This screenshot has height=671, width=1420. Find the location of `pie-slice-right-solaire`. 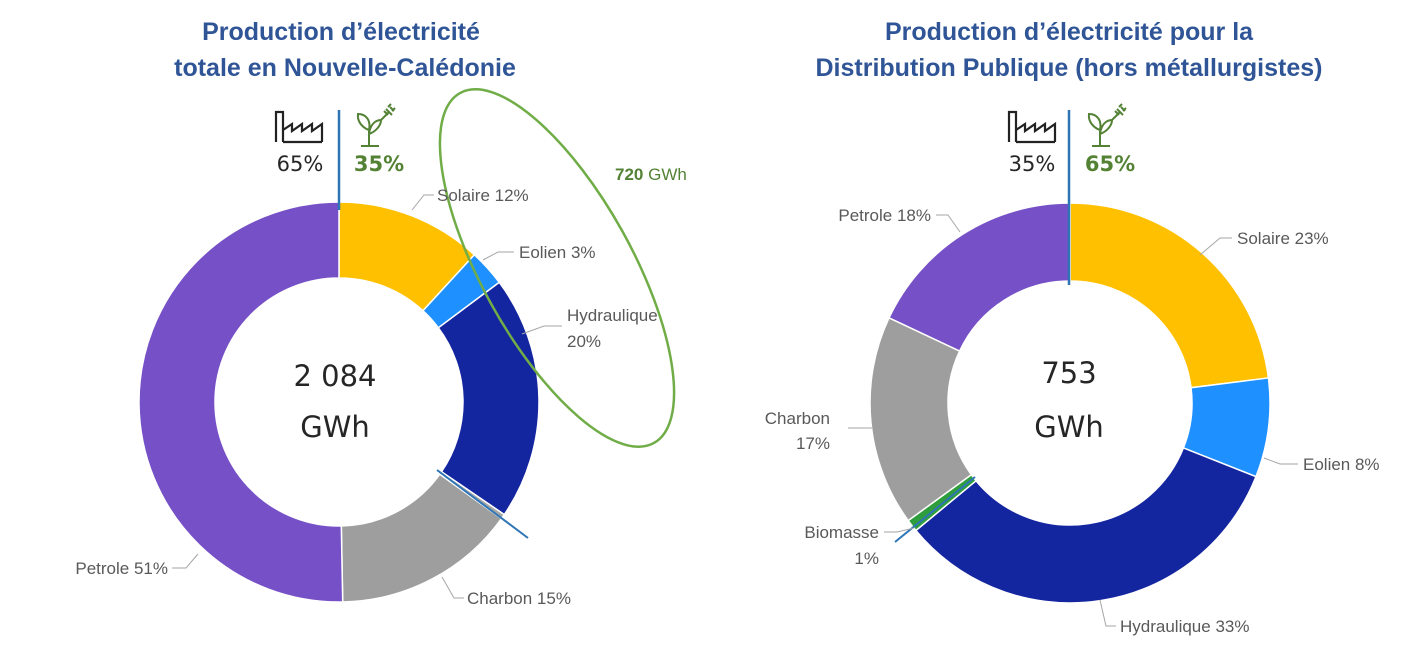

pie-slice-right-solaire is located at coordinates (1169, 295).